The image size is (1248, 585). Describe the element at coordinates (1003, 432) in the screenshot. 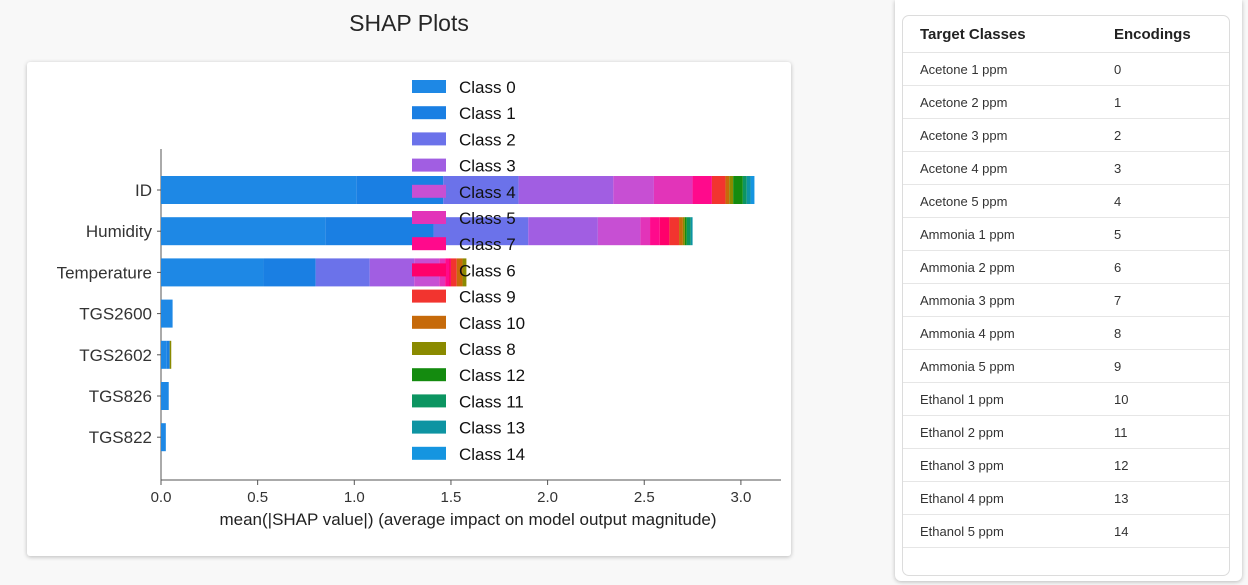

I see `target-class-cell: Ethanol 2 ppm` at that location.